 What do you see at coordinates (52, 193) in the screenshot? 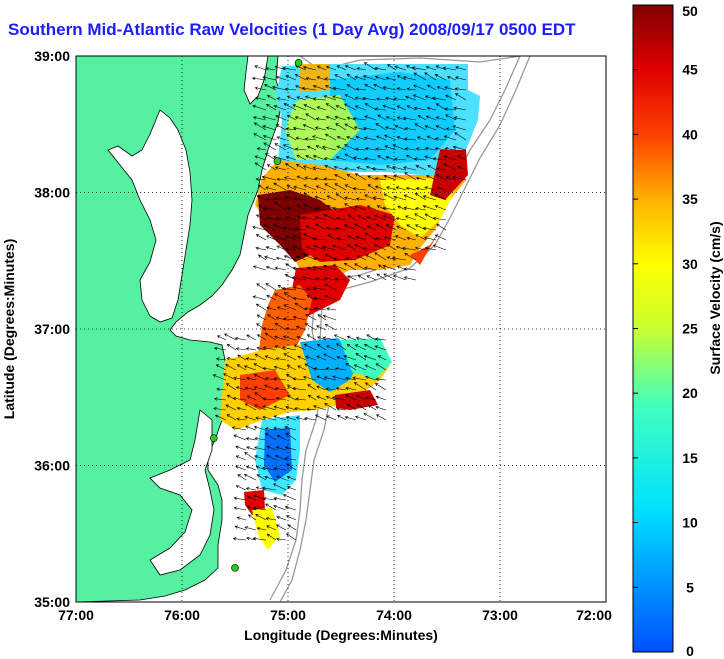
I see `y-tick-label: 38:00` at bounding box center [52, 193].